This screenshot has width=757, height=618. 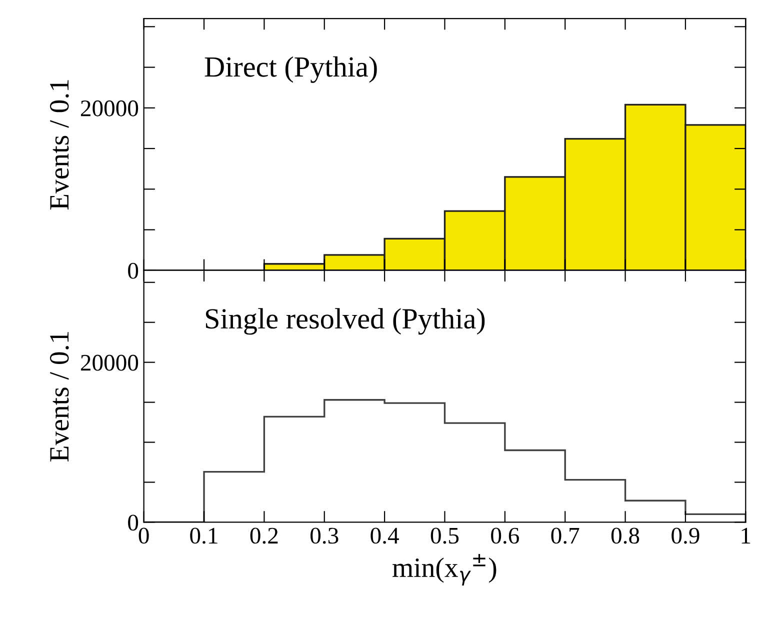 What do you see at coordinates (384, 536) in the screenshot?
I see `x-tick-label: 0.4` at bounding box center [384, 536].